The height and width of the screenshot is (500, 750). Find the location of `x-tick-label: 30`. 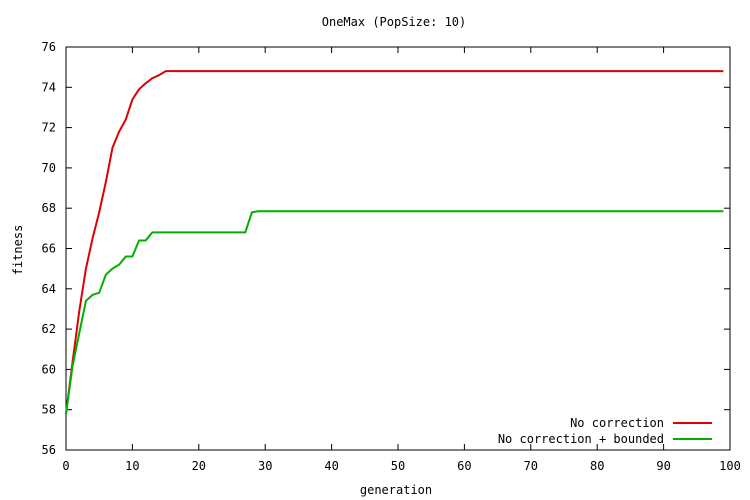

x-tick-label: 30 is located at coordinates (265, 466).